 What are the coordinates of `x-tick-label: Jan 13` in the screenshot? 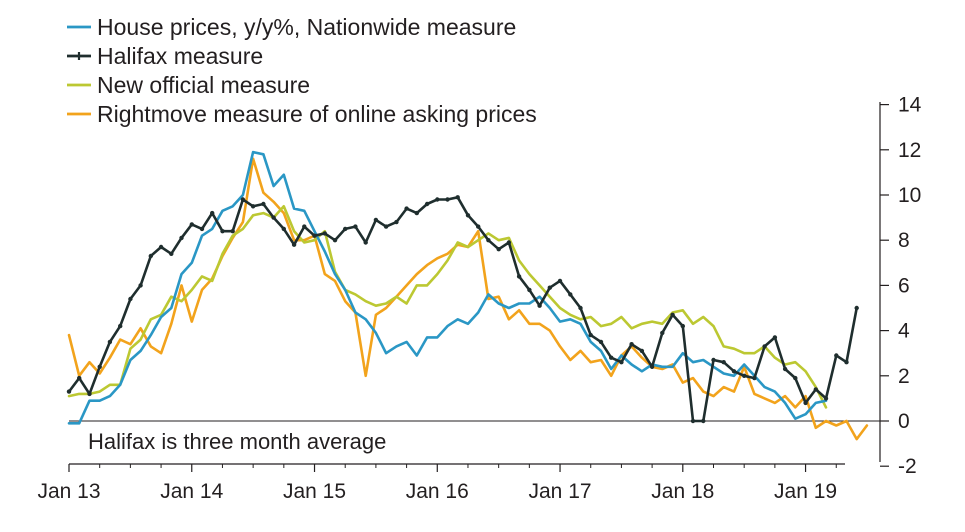 It's located at (68, 491).